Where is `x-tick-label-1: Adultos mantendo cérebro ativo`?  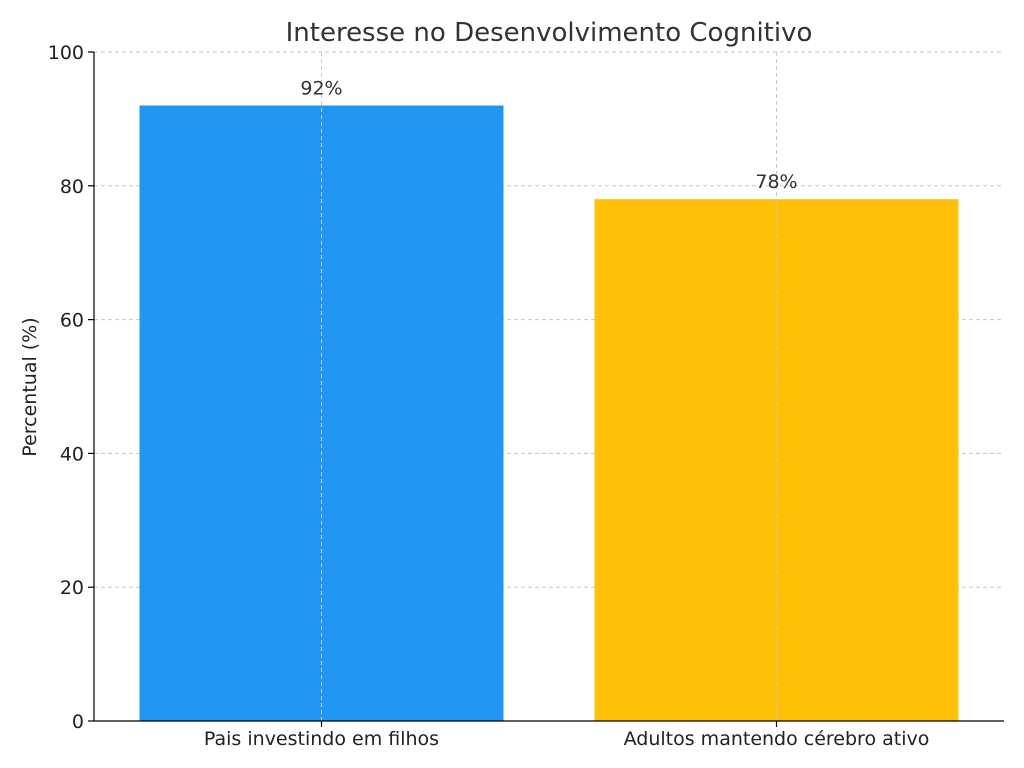 x-tick-label-1: Adultos mantendo cérebro ativo is located at coordinates (777, 739).